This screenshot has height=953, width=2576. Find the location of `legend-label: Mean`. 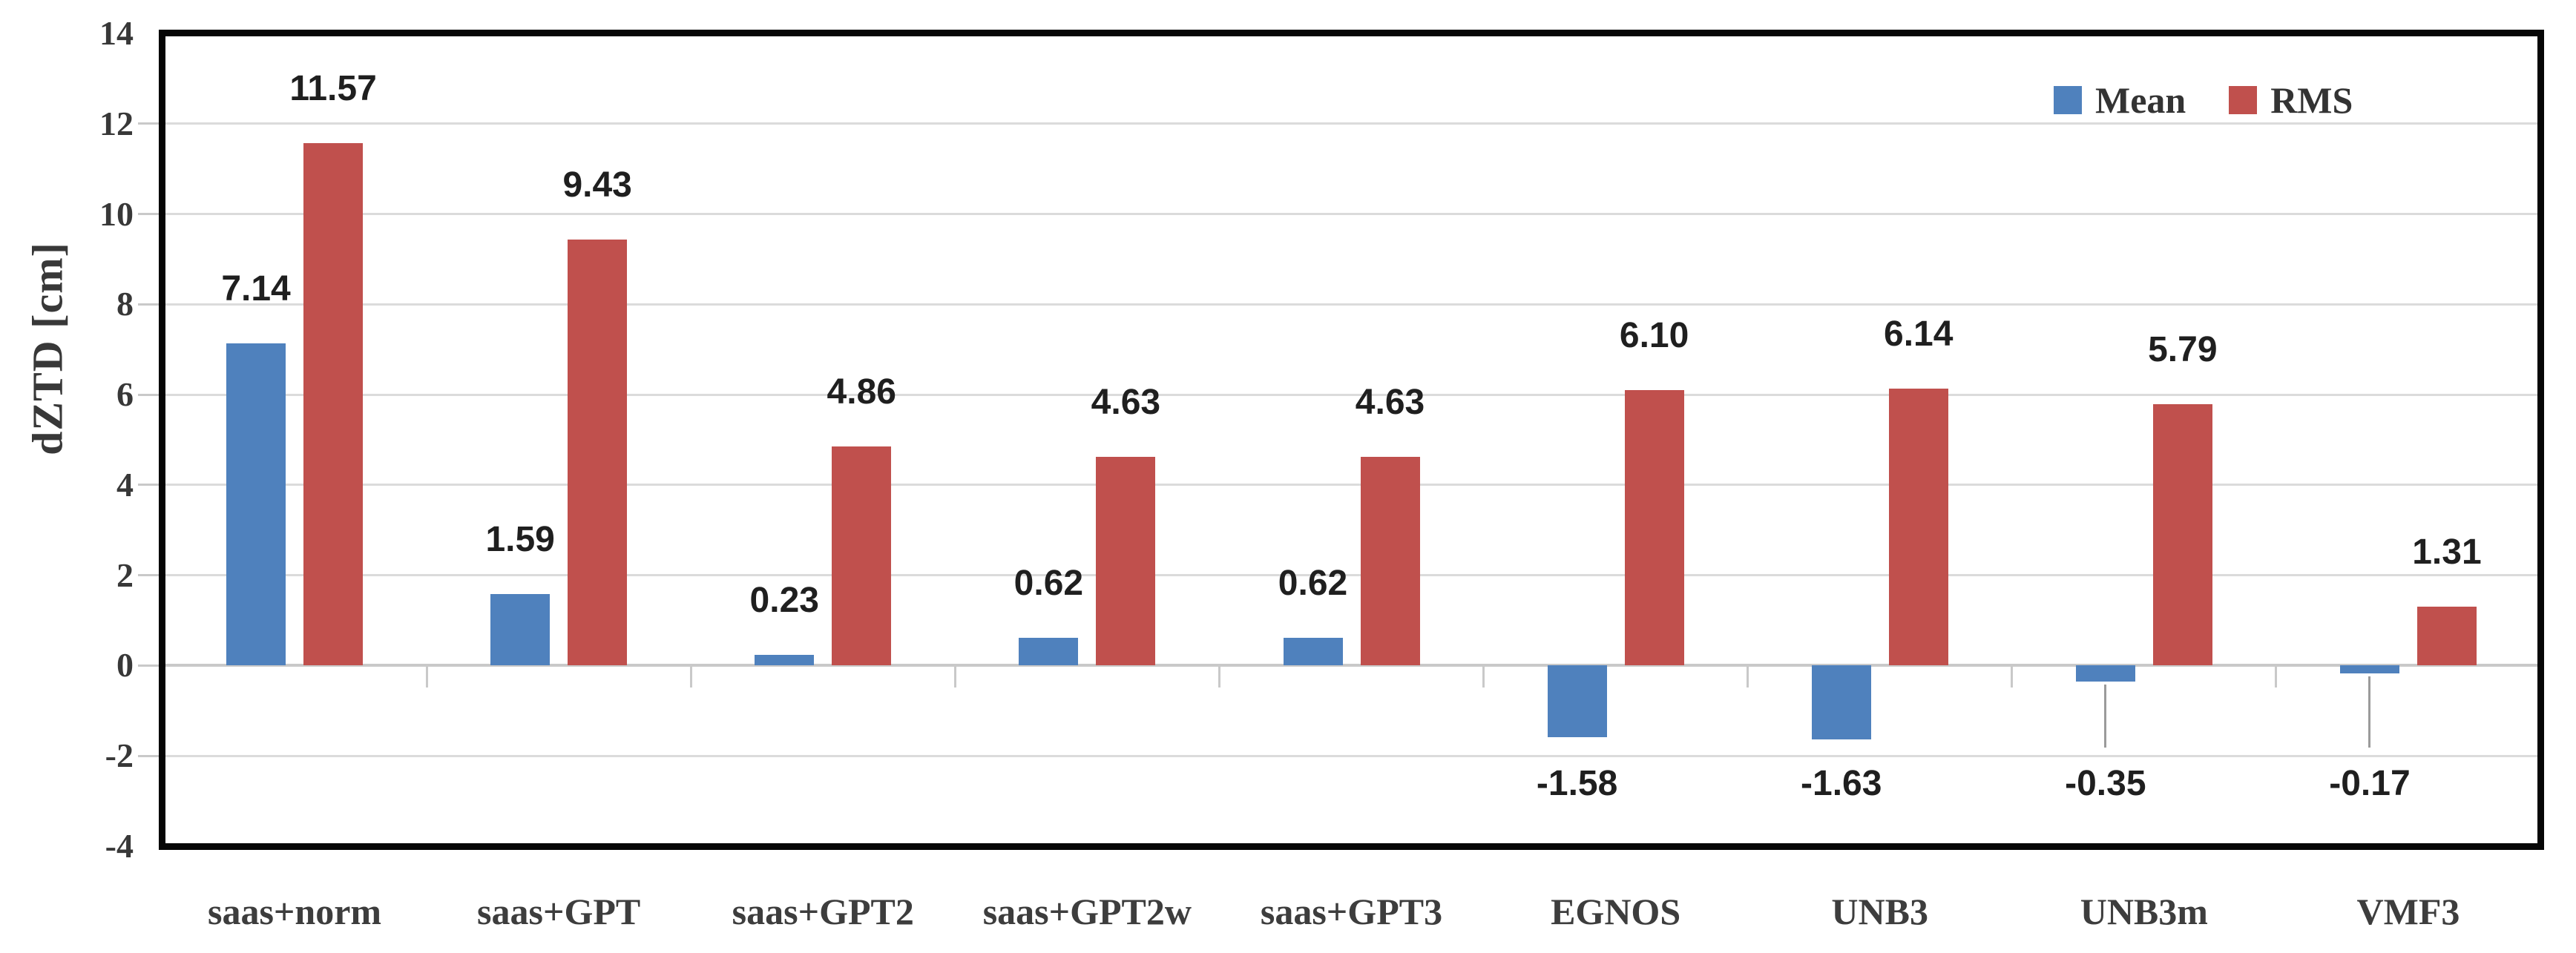

legend-label: Mean is located at coordinates (2140, 100).